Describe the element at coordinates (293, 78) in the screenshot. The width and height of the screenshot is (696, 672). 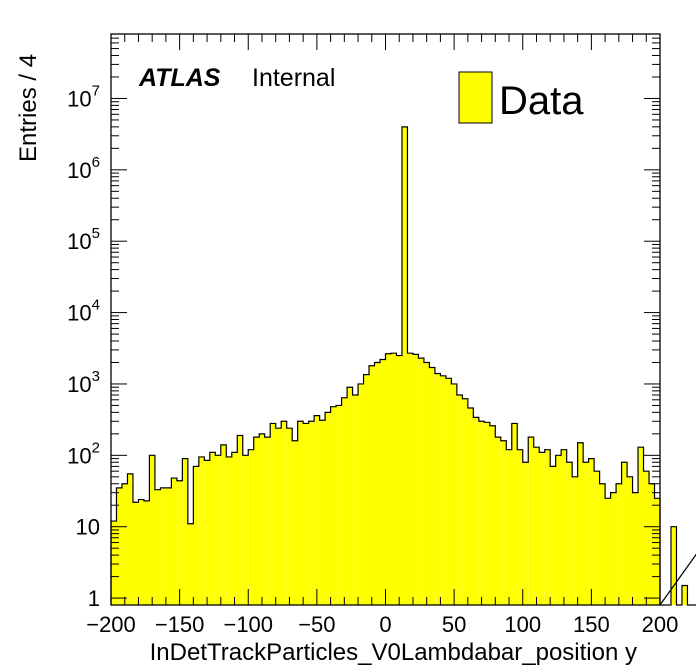
I see `atlas-status-label: Internal` at that location.